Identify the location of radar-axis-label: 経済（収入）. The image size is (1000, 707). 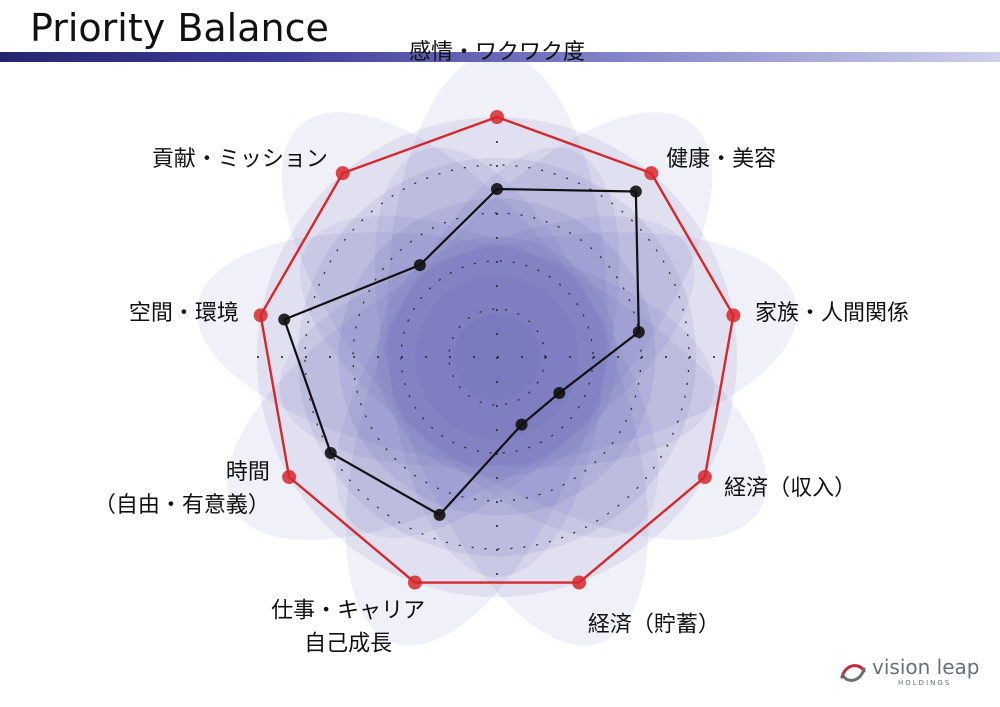
(790, 488).